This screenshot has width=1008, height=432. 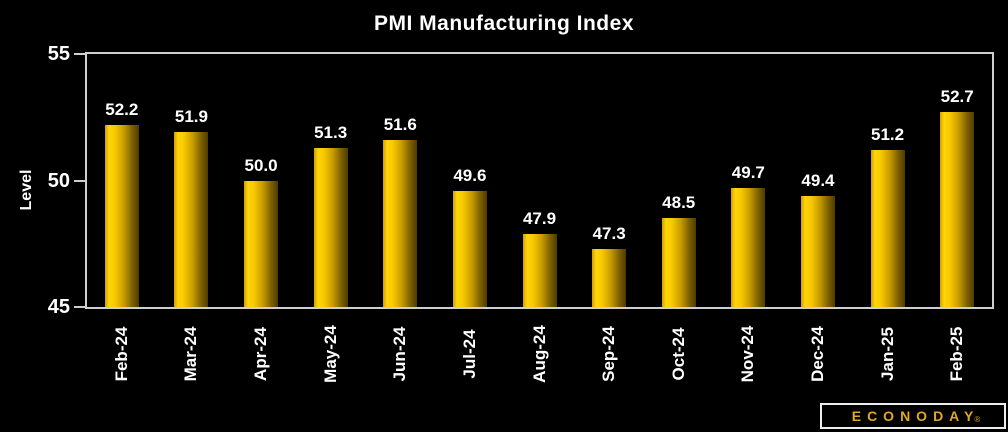 What do you see at coordinates (191, 117) in the screenshot?
I see `bar-value-label: 51.9` at bounding box center [191, 117].